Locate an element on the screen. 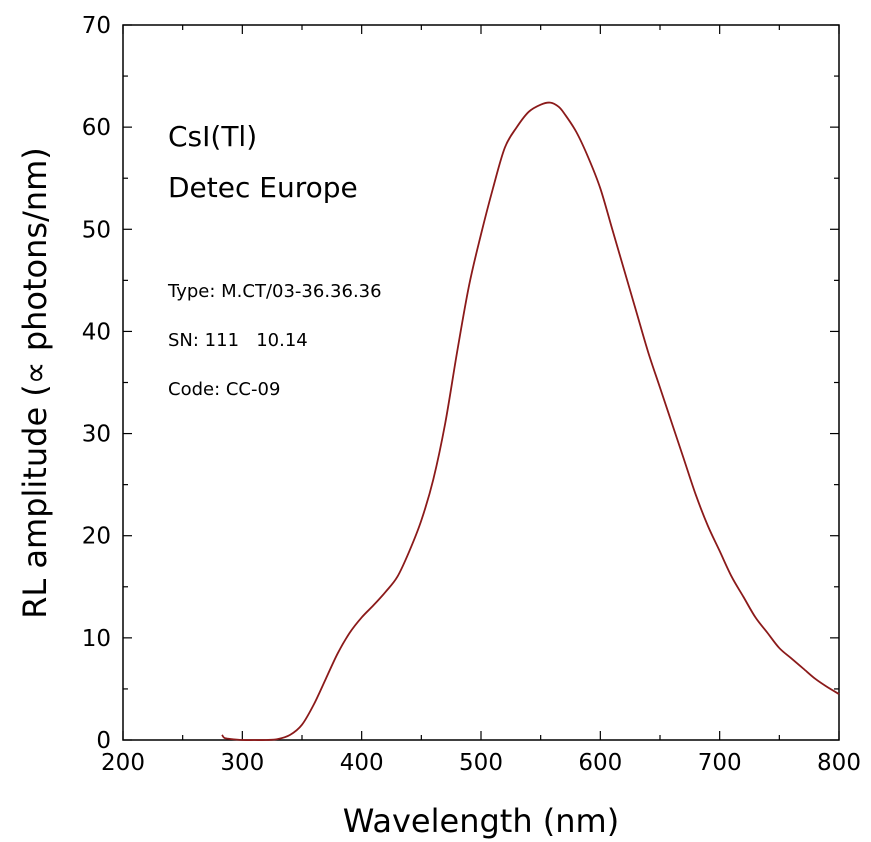 The width and height of the screenshot is (871, 842). x-tick-label: 300 is located at coordinates (242, 763).